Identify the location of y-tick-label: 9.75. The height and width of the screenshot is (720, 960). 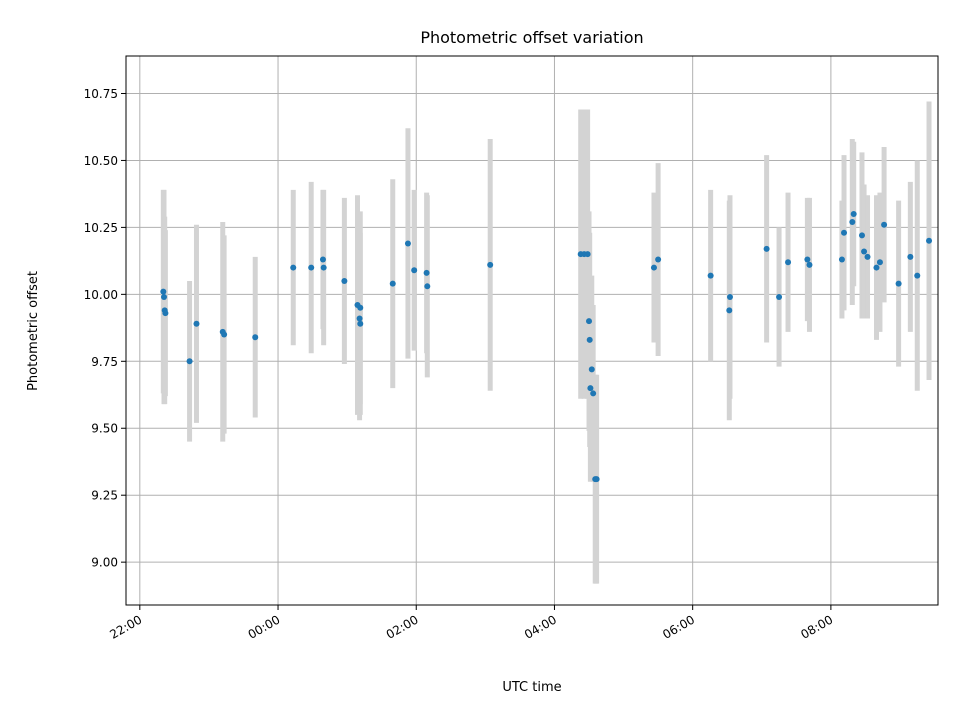
(104, 362).